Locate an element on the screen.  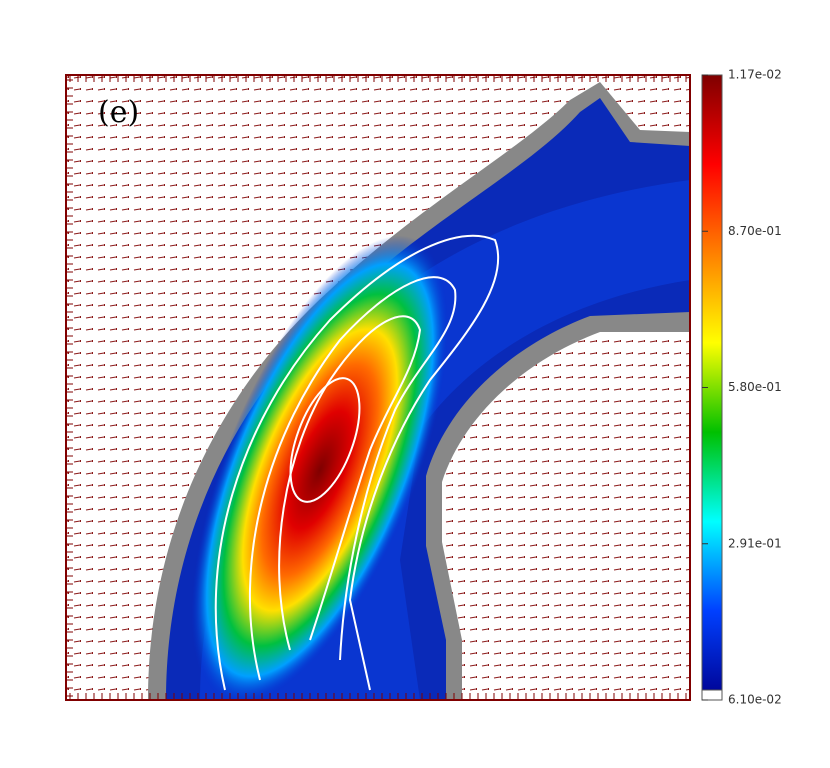
colorbar-min is located at coordinates (712, 695).